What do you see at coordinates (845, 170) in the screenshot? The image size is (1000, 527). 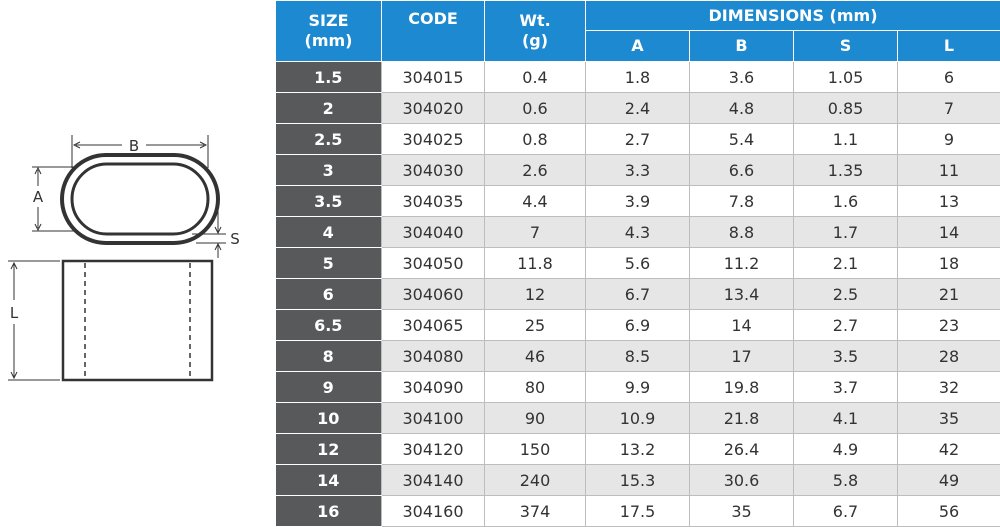 I see `cell-dim-s: 1.35` at bounding box center [845, 170].